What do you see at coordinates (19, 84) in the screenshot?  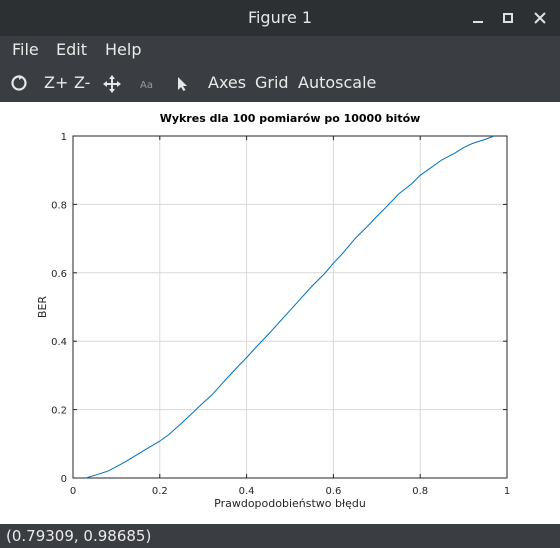 I see `rotate-icon` at bounding box center [19, 84].